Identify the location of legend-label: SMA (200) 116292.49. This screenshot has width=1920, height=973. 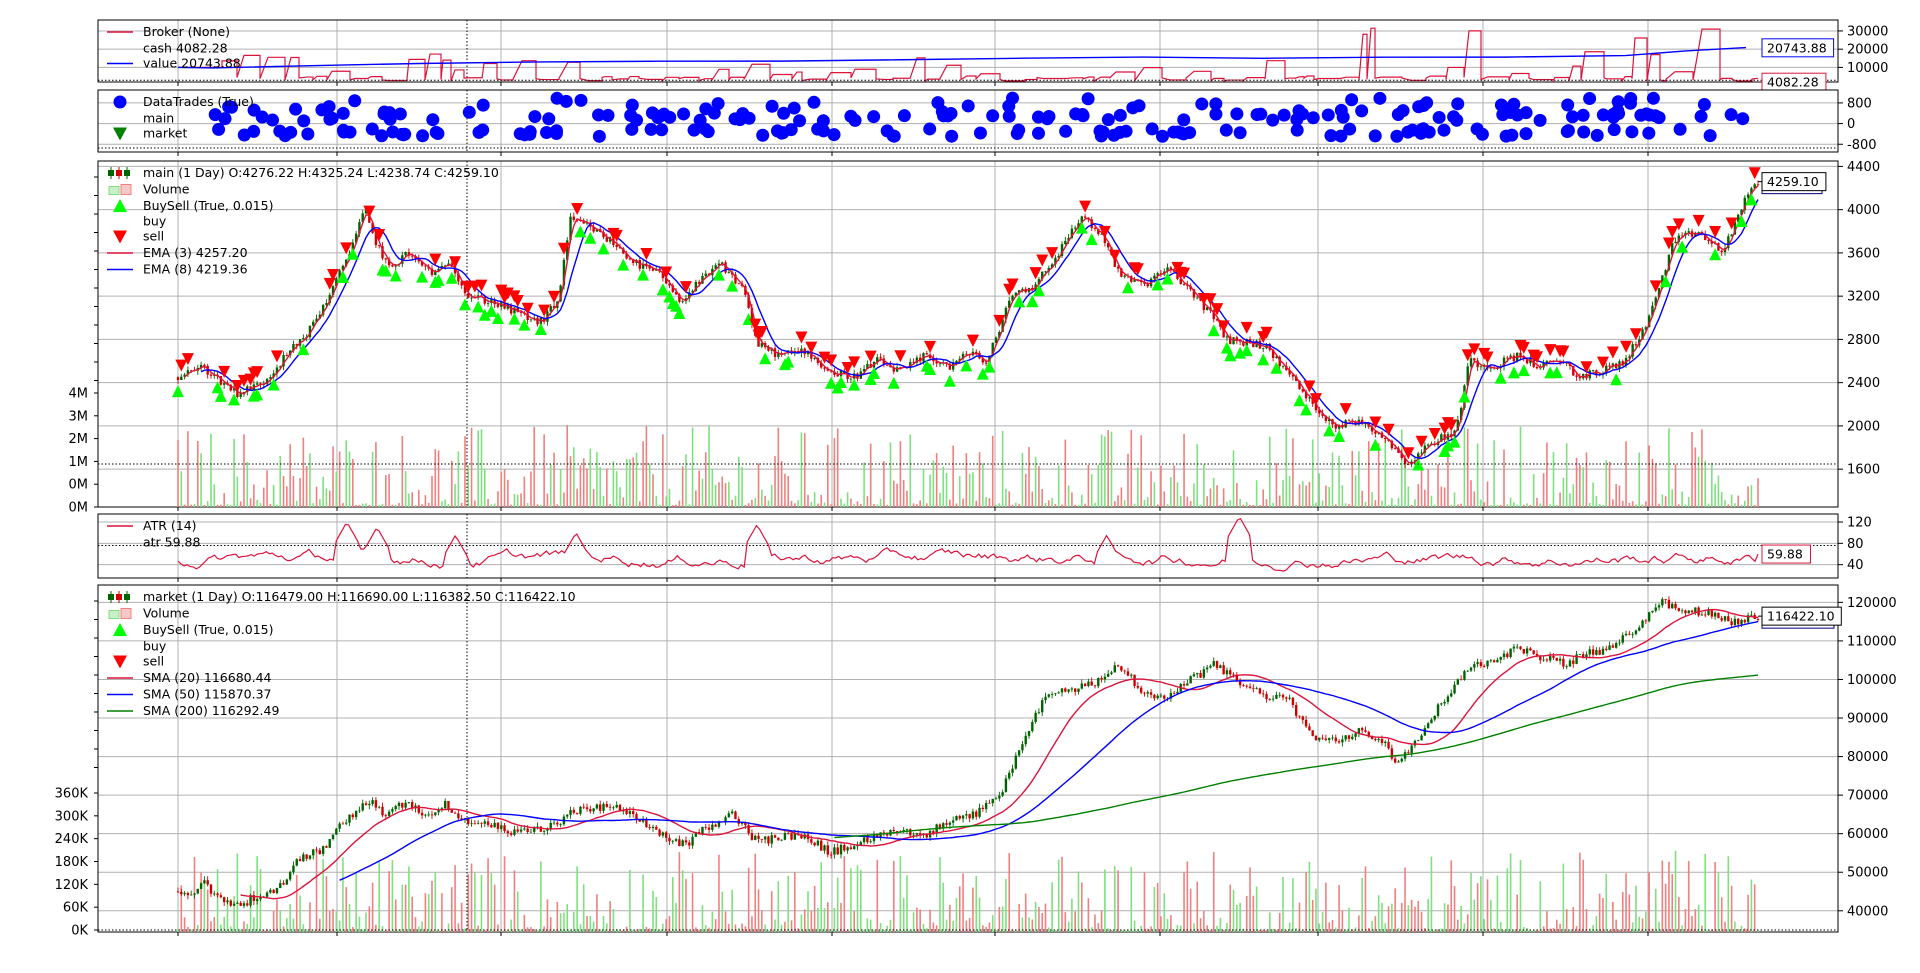
(211, 710).